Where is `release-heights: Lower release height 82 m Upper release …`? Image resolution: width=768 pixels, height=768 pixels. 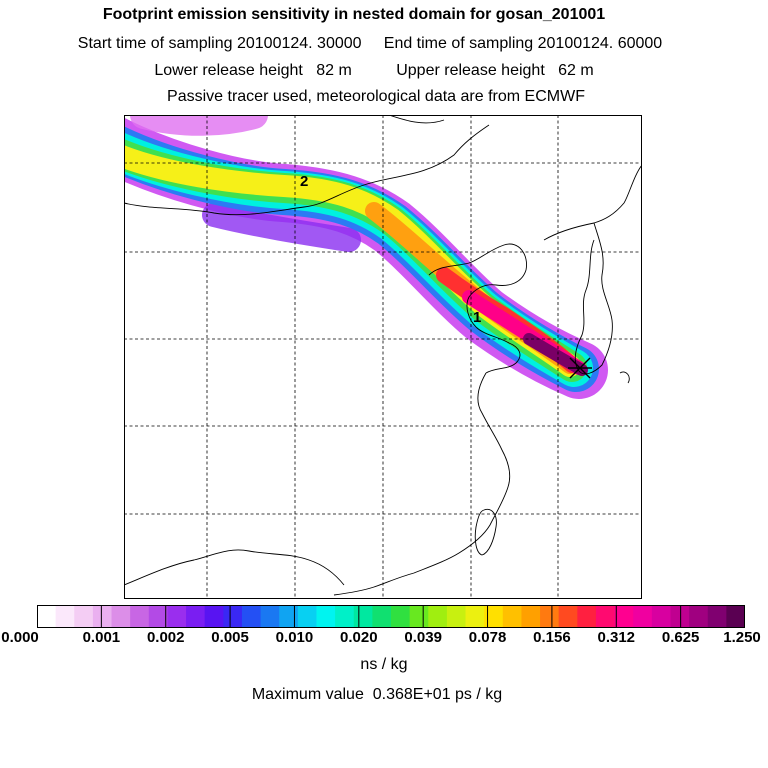 release-heights: Lower release height 82 m Upper release … is located at coordinates (374, 70).